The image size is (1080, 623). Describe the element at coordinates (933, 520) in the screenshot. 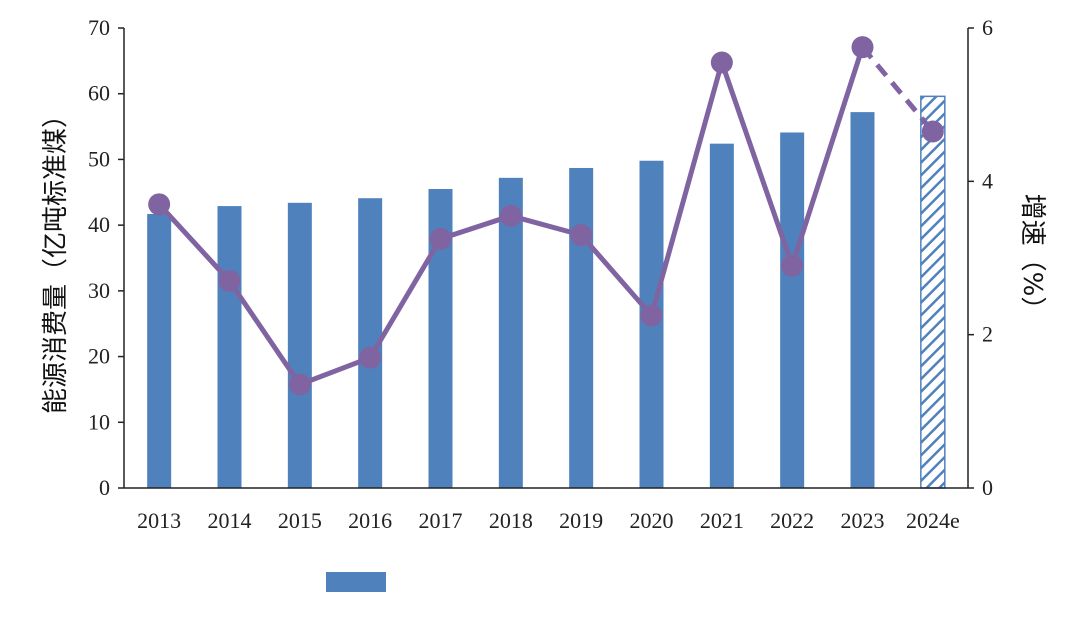

I see `x-tick-label: 2024e` at that location.